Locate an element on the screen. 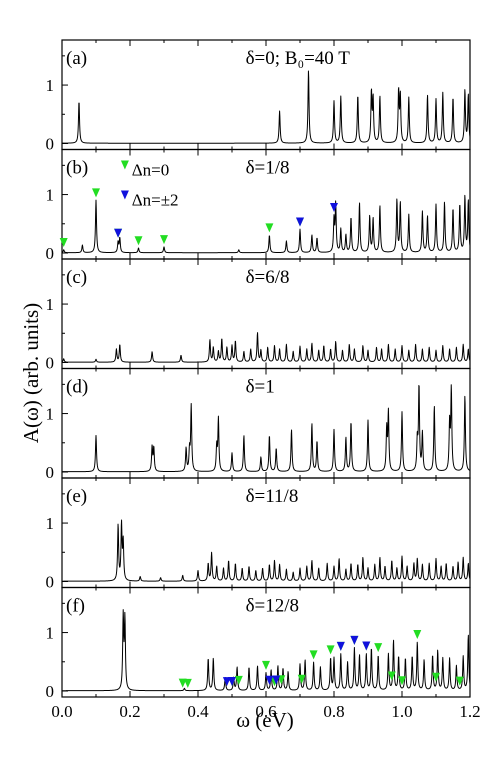 This screenshot has height=765, width=495. x-tick-label: 1.0 is located at coordinates (401, 711).